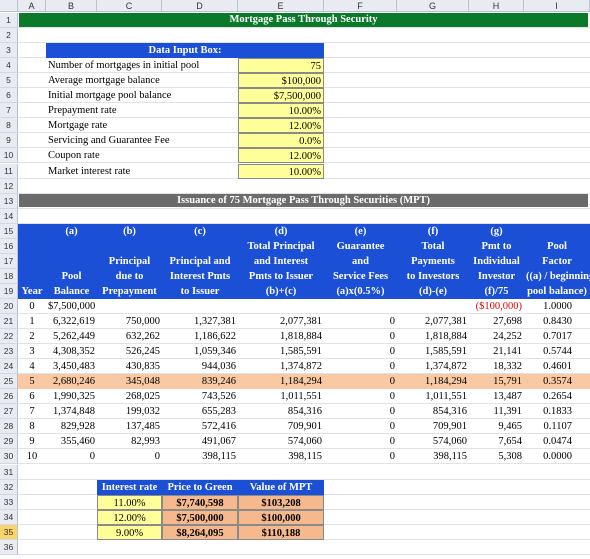 The height and width of the screenshot is (559, 590). I want to click on row-header-2: 2, so click(9, 36).